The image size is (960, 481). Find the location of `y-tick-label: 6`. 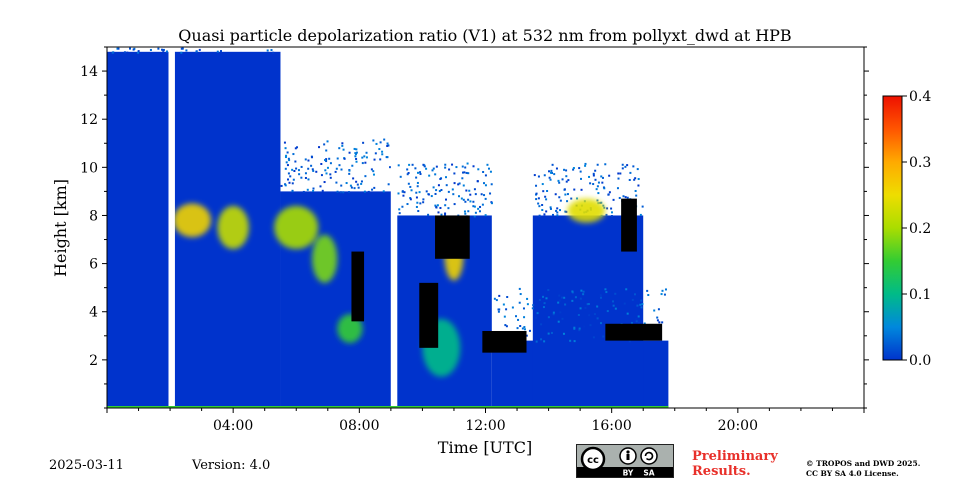

y-tick-label: 6 is located at coordinates (93, 265).